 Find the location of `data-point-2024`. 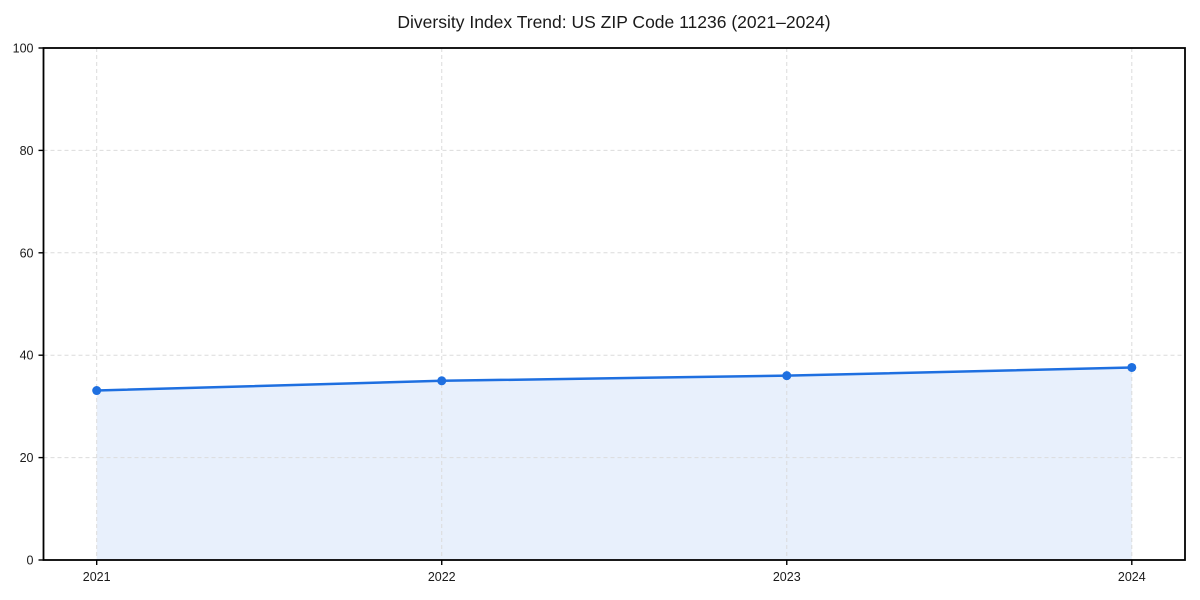

data-point-2024 is located at coordinates (1132, 367).